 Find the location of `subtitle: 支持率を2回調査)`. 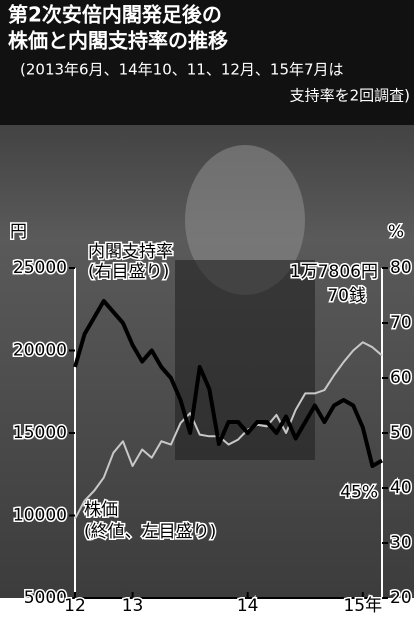

subtitle: 支持率を2回調査) is located at coordinates (350, 96).